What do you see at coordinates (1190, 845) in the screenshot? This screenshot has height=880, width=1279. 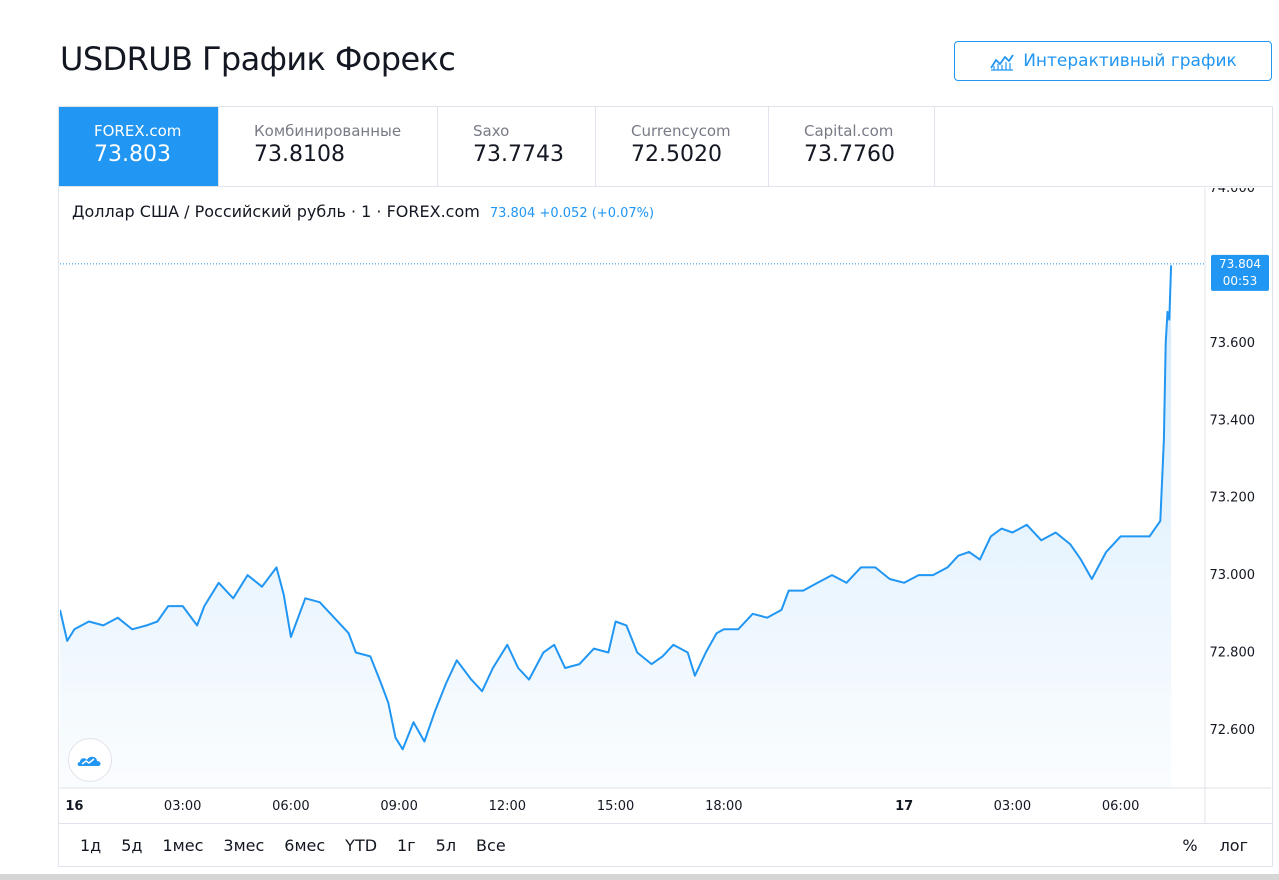 I see `percent-toggle: %` at bounding box center [1190, 845].